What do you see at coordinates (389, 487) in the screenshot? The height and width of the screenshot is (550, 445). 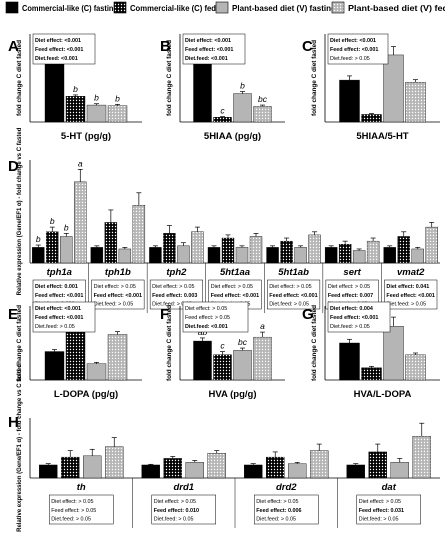 I see `category-label: dat` at bounding box center [389, 487].